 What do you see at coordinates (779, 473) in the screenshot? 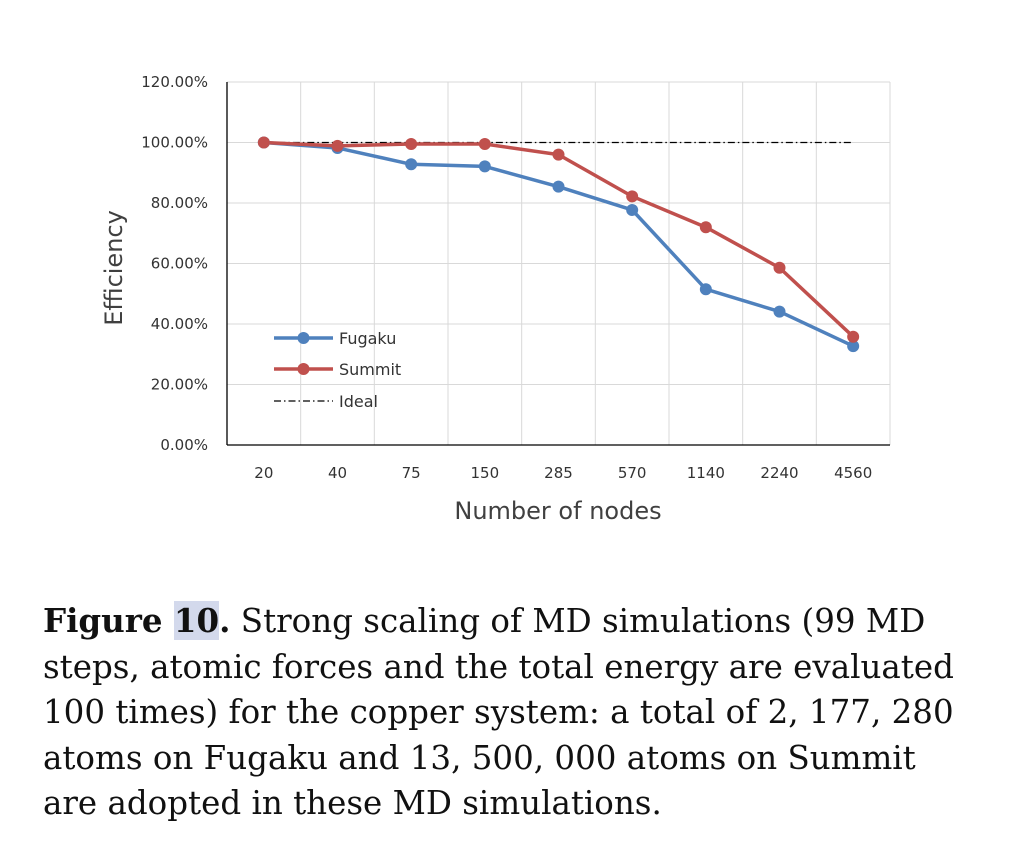
I see `x-tick-label: 2240` at bounding box center [779, 473].